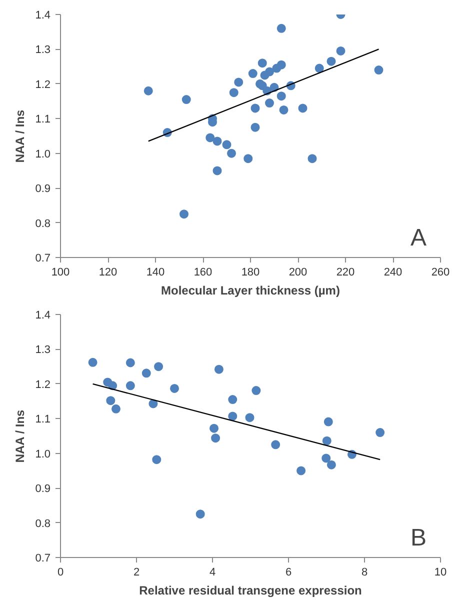 The width and height of the screenshot is (452, 602). Describe the element at coordinates (250, 591) in the screenshot. I see `x-axis-title: Relative residual transgene expression` at that location.